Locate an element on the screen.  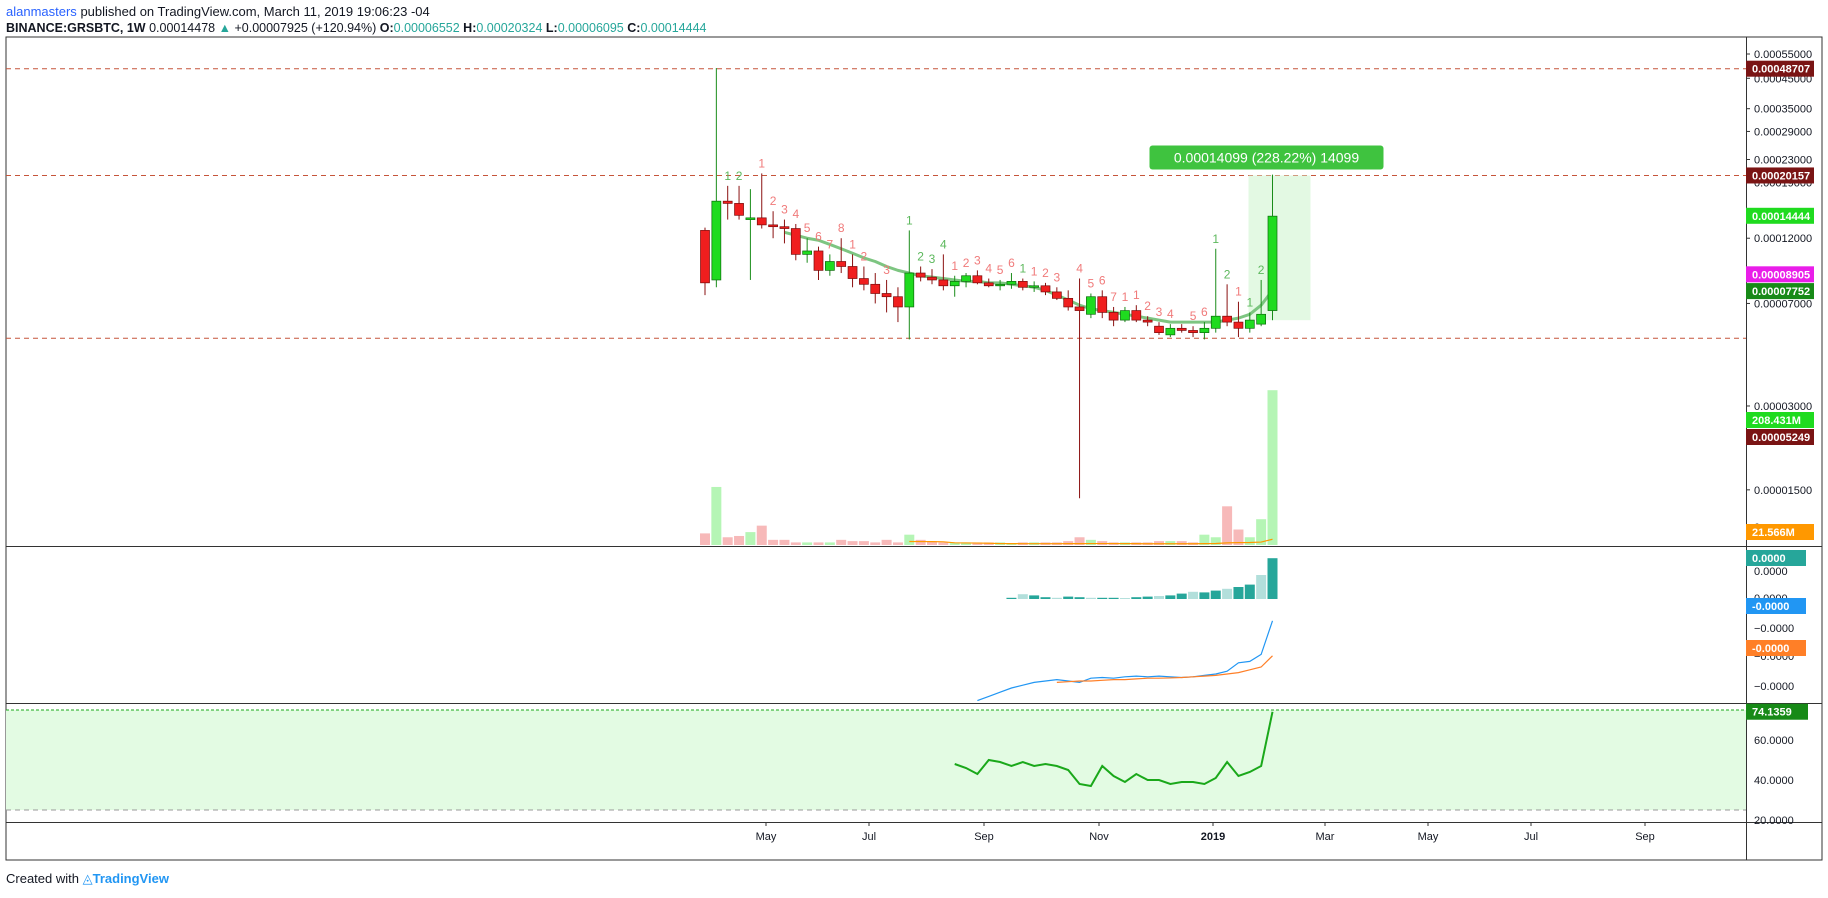
time-tick-label: 2019 is located at coordinates (1213, 837).